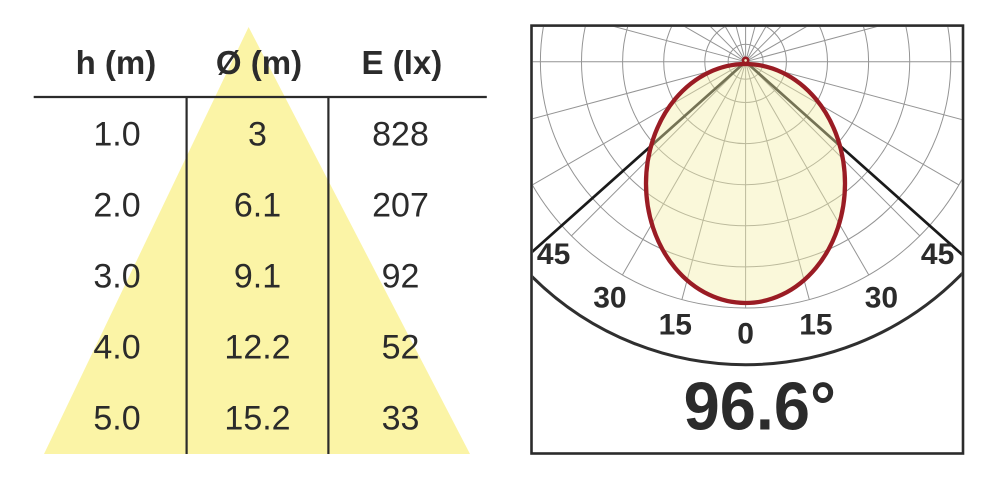 This screenshot has height=481, width=1000. Describe the element at coordinates (116, 418) in the screenshot. I see `svg-text: 5.0` at that location.